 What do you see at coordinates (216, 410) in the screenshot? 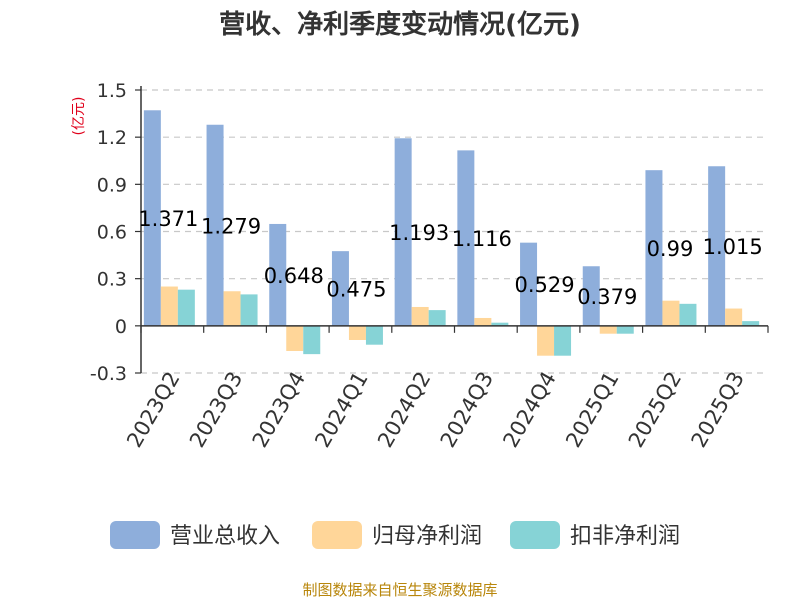
I see `x-tick-label: 2023Q3` at bounding box center [216, 410].